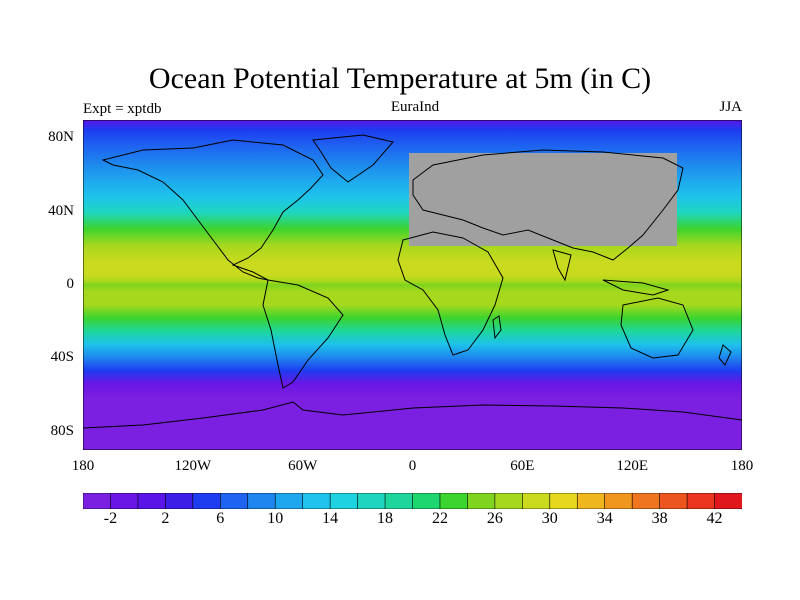  Describe the element at coordinates (303, 466) in the screenshot. I see `lon-tick-label: 60W` at that location.